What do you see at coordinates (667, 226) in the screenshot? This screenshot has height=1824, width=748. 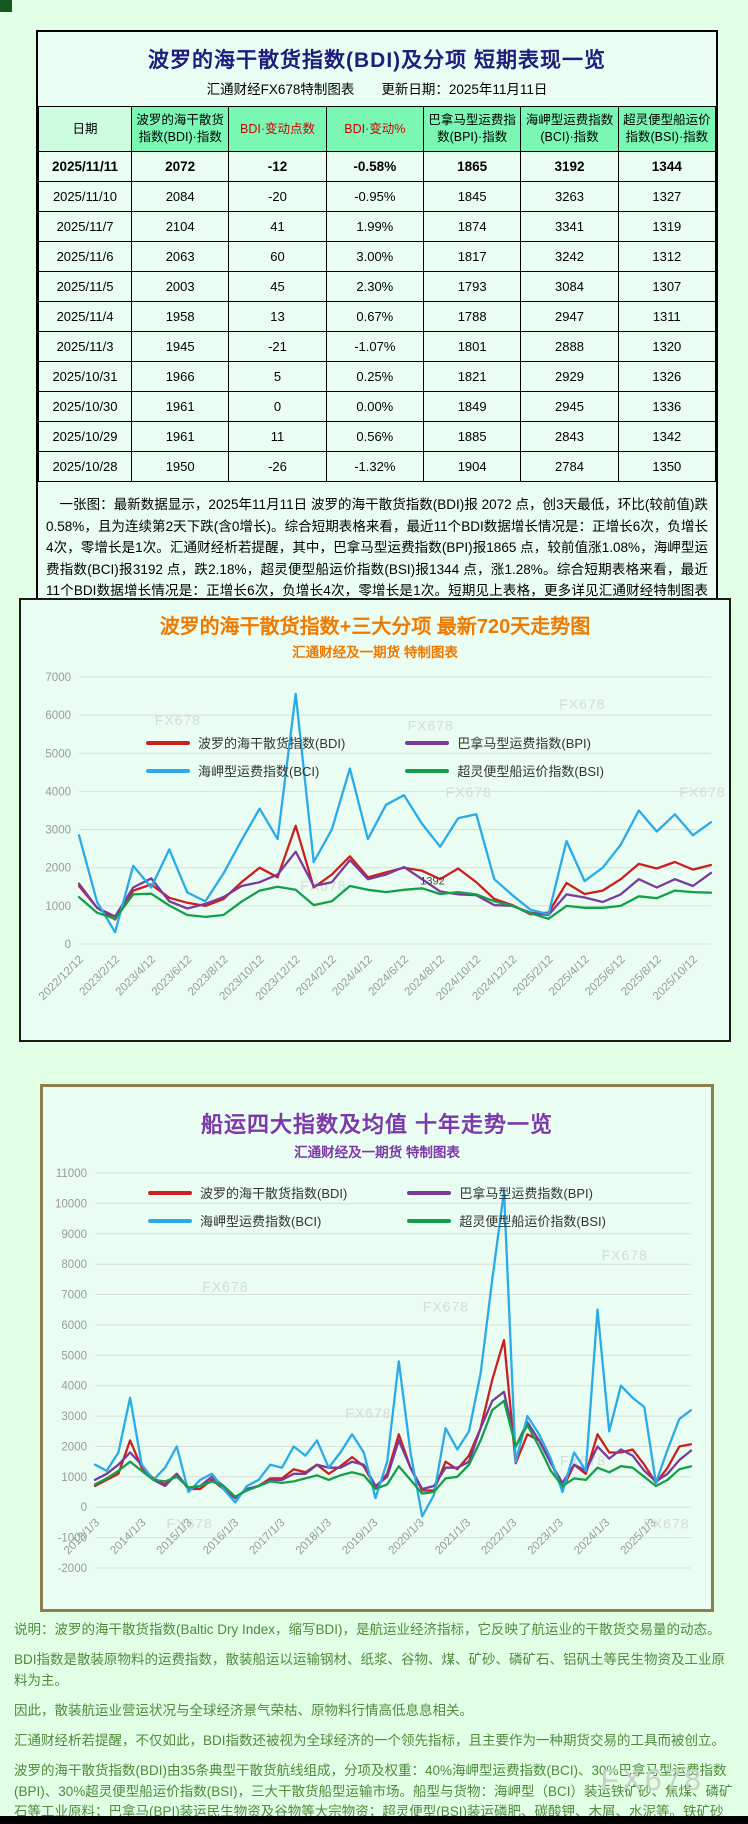 I see `table-cell: 1319` at bounding box center [667, 226].